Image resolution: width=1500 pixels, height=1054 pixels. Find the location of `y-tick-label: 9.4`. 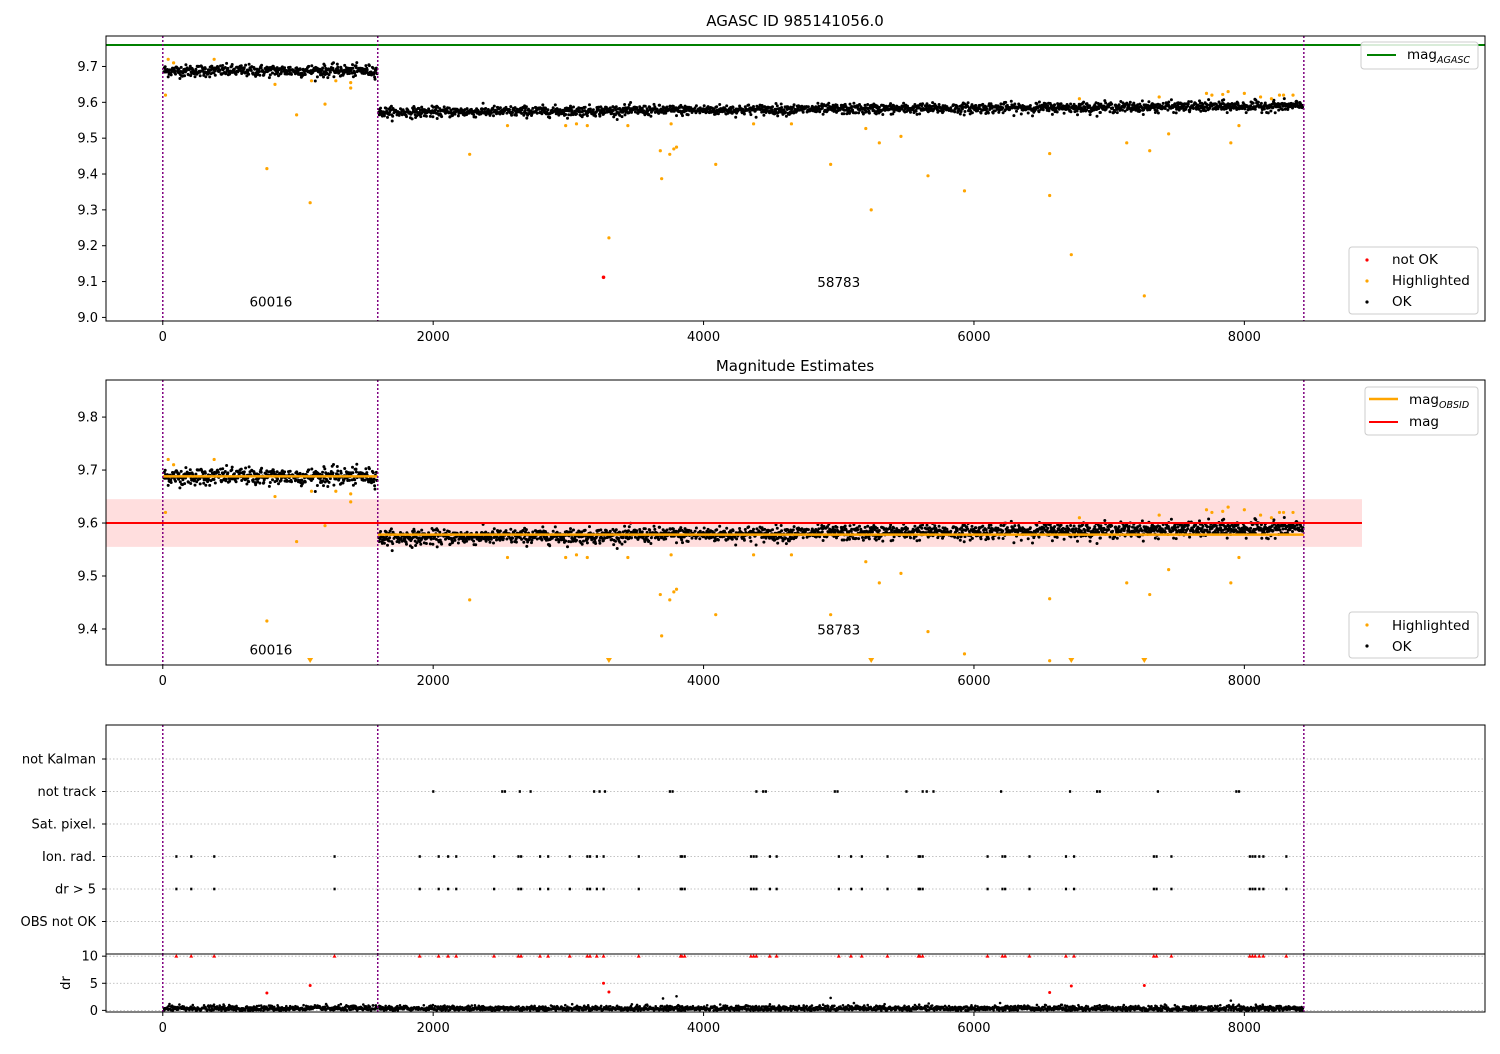

y-tick-label: 9.4 is located at coordinates (87, 175).